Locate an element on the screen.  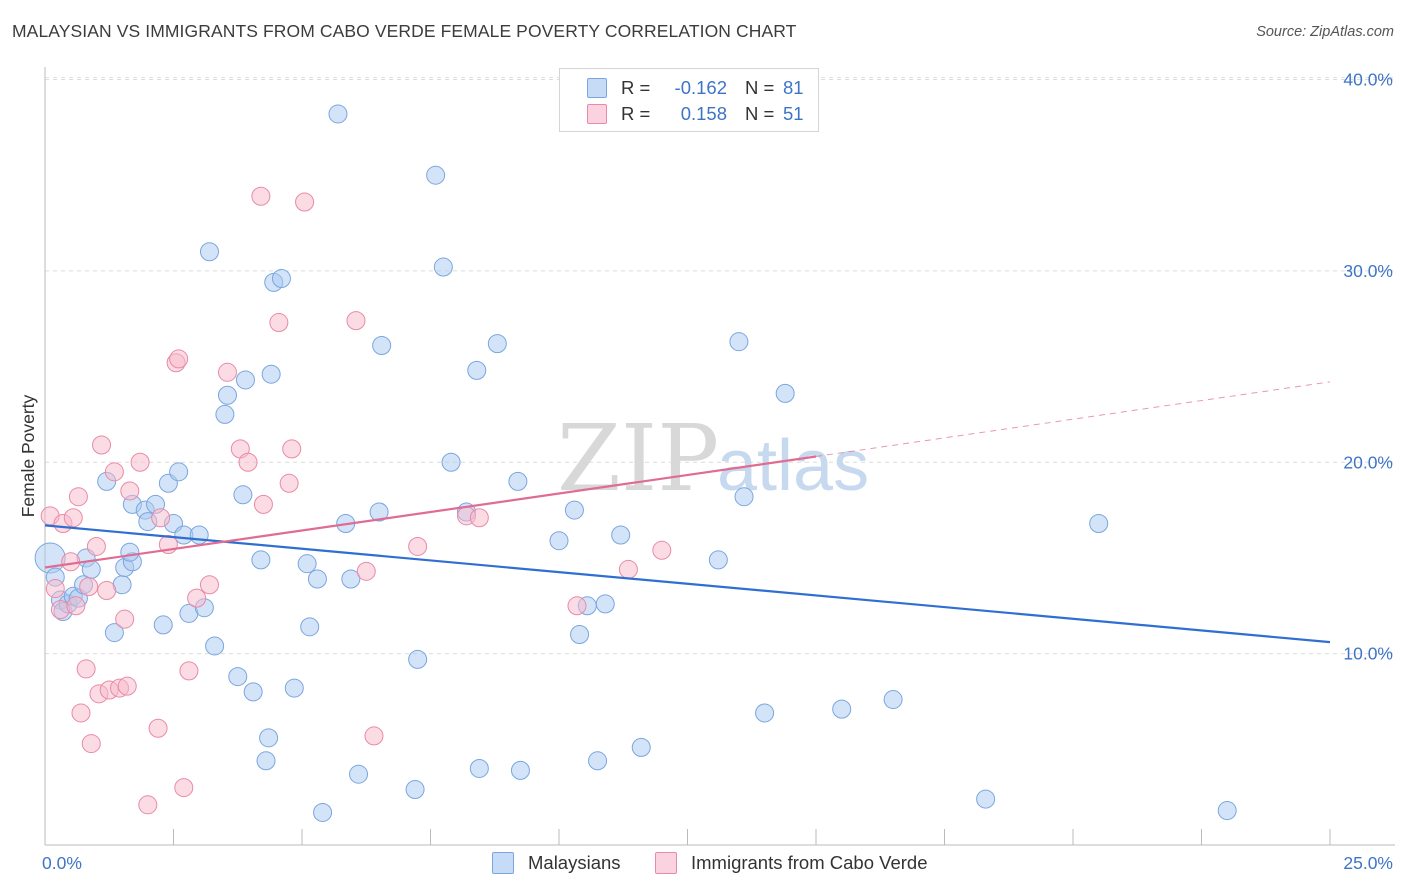
series-legend: Malaysians Immigrants from Cabo Verde is located at coordinates (703, 864).